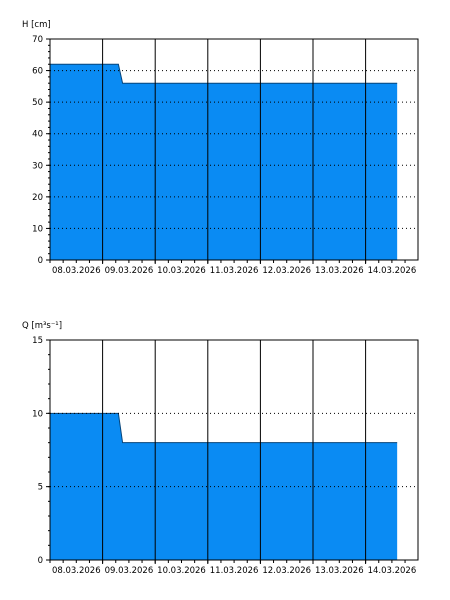  What do you see at coordinates (37, 135) in the screenshot?
I see `y-tick-label: 40` at bounding box center [37, 135].